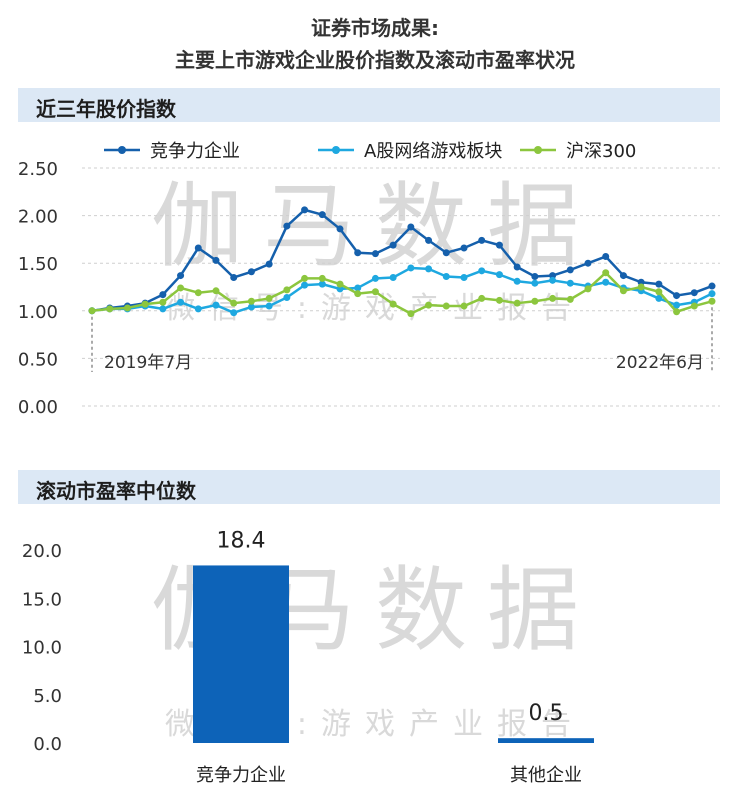 The image size is (750, 799). What do you see at coordinates (375, 308) in the screenshot?
I see `watermark-sub-1: 微信号:游戏产业报告` at bounding box center [375, 308].